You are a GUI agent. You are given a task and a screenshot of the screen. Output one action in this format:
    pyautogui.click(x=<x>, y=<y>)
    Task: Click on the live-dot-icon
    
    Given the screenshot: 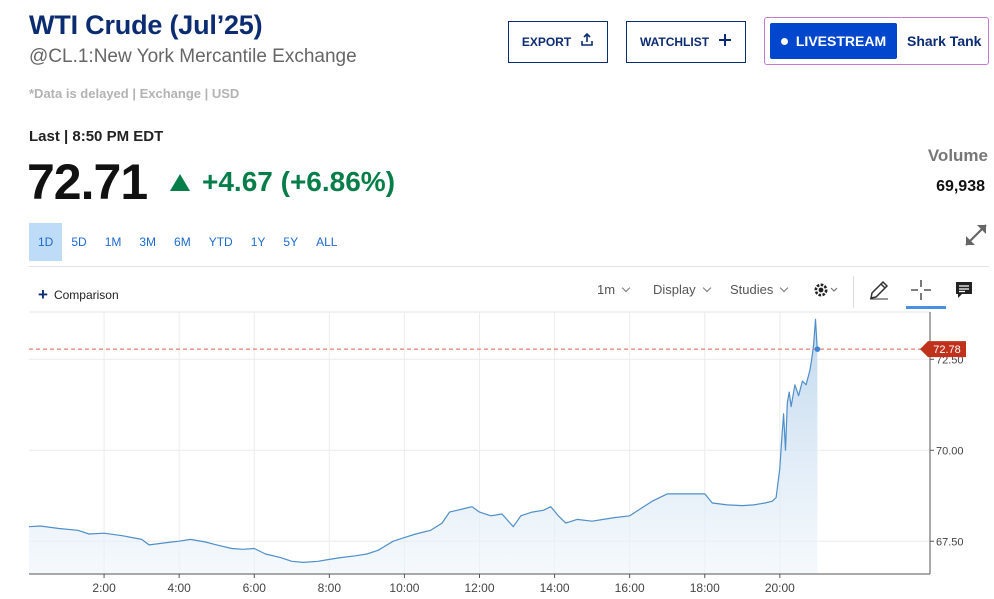 What is the action you would take?
    pyautogui.click(x=784, y=41)
    